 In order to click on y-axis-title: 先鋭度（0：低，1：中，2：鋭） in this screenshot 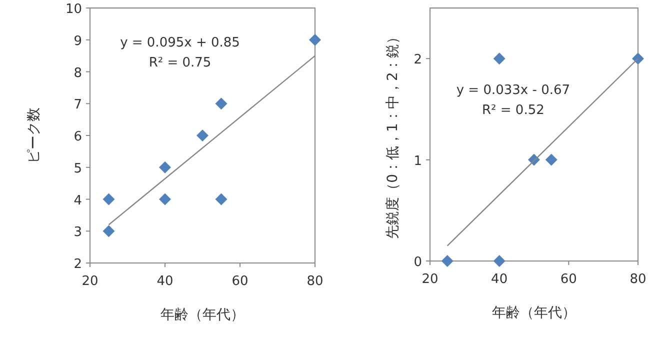, I will do `click(393, 134)`.